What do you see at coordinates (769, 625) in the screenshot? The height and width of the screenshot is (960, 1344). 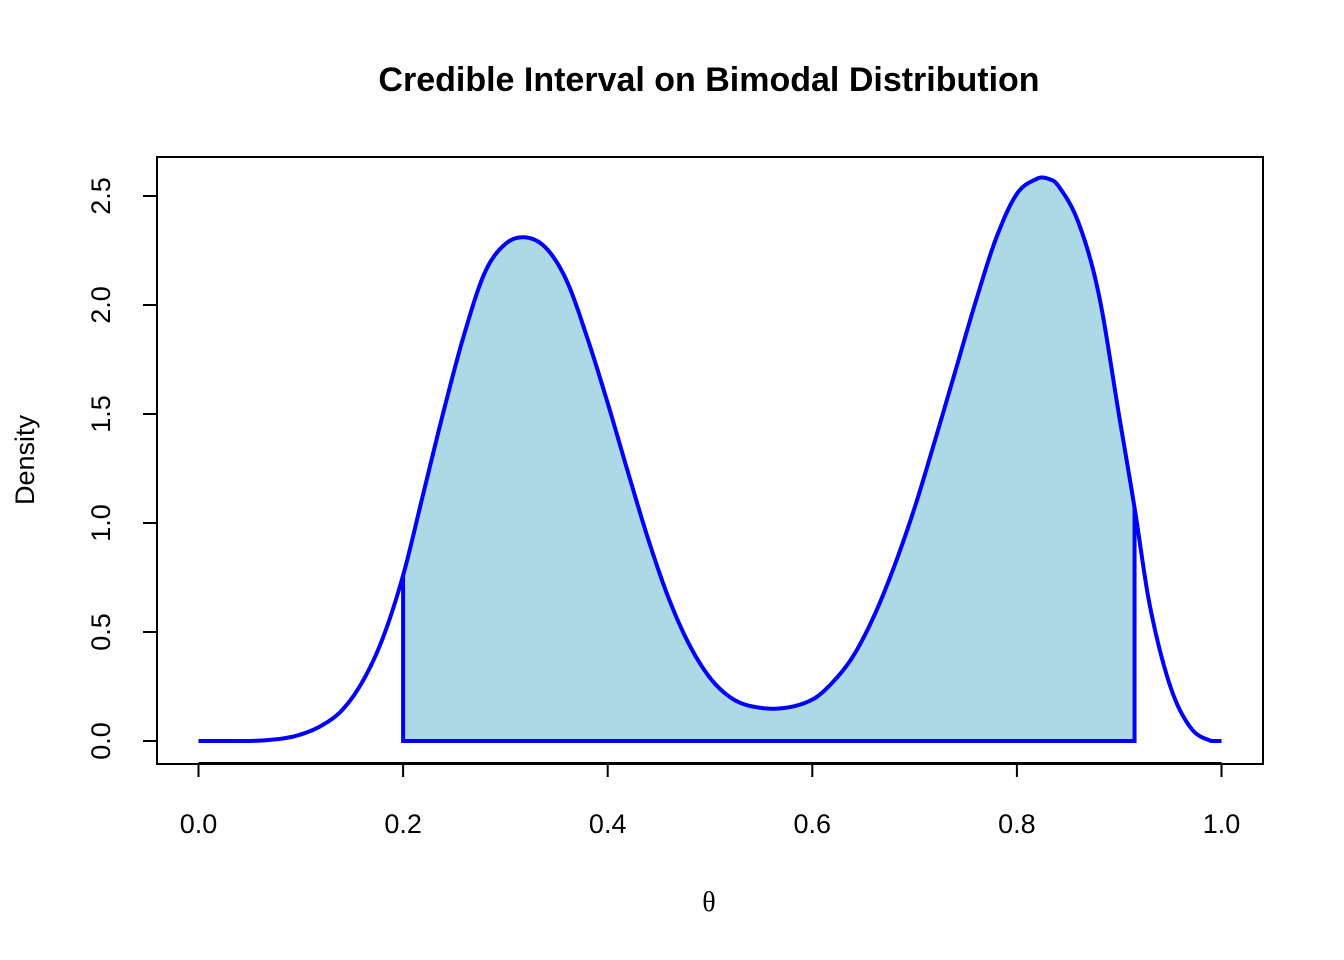 I see `credible-interval-outline` at bounding box center [769, 625].